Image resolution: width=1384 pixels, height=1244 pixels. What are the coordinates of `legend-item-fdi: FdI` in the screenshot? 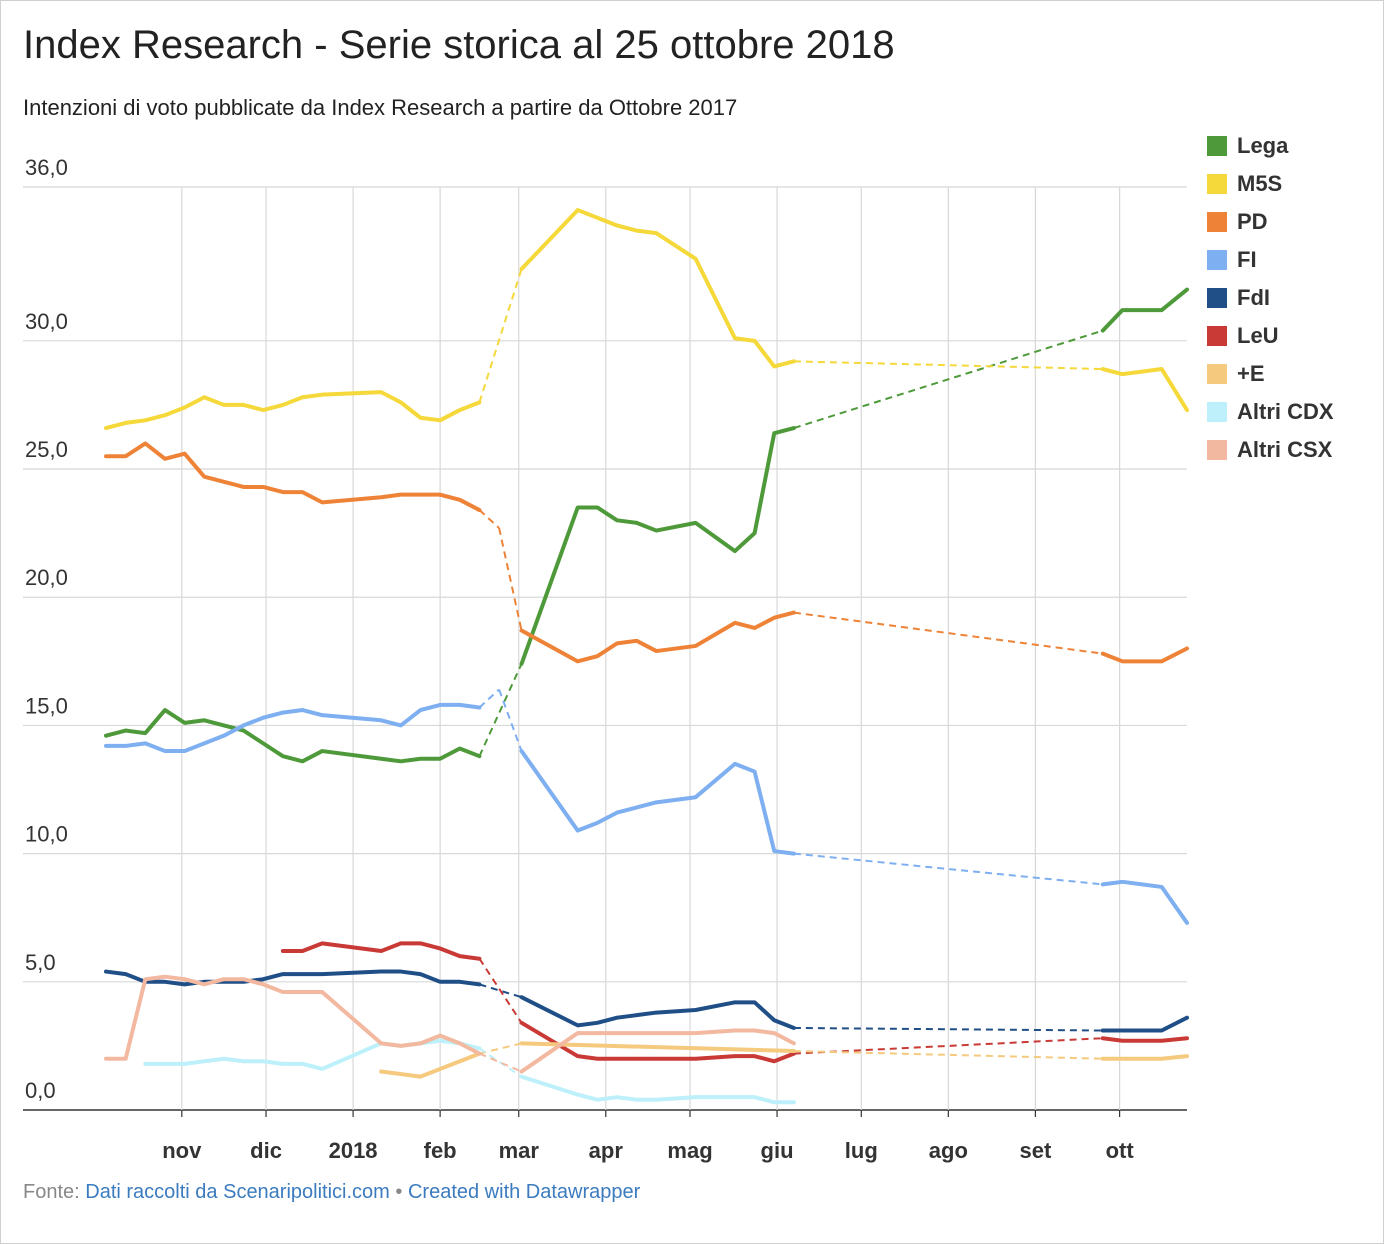 It's located at (1270, 298).